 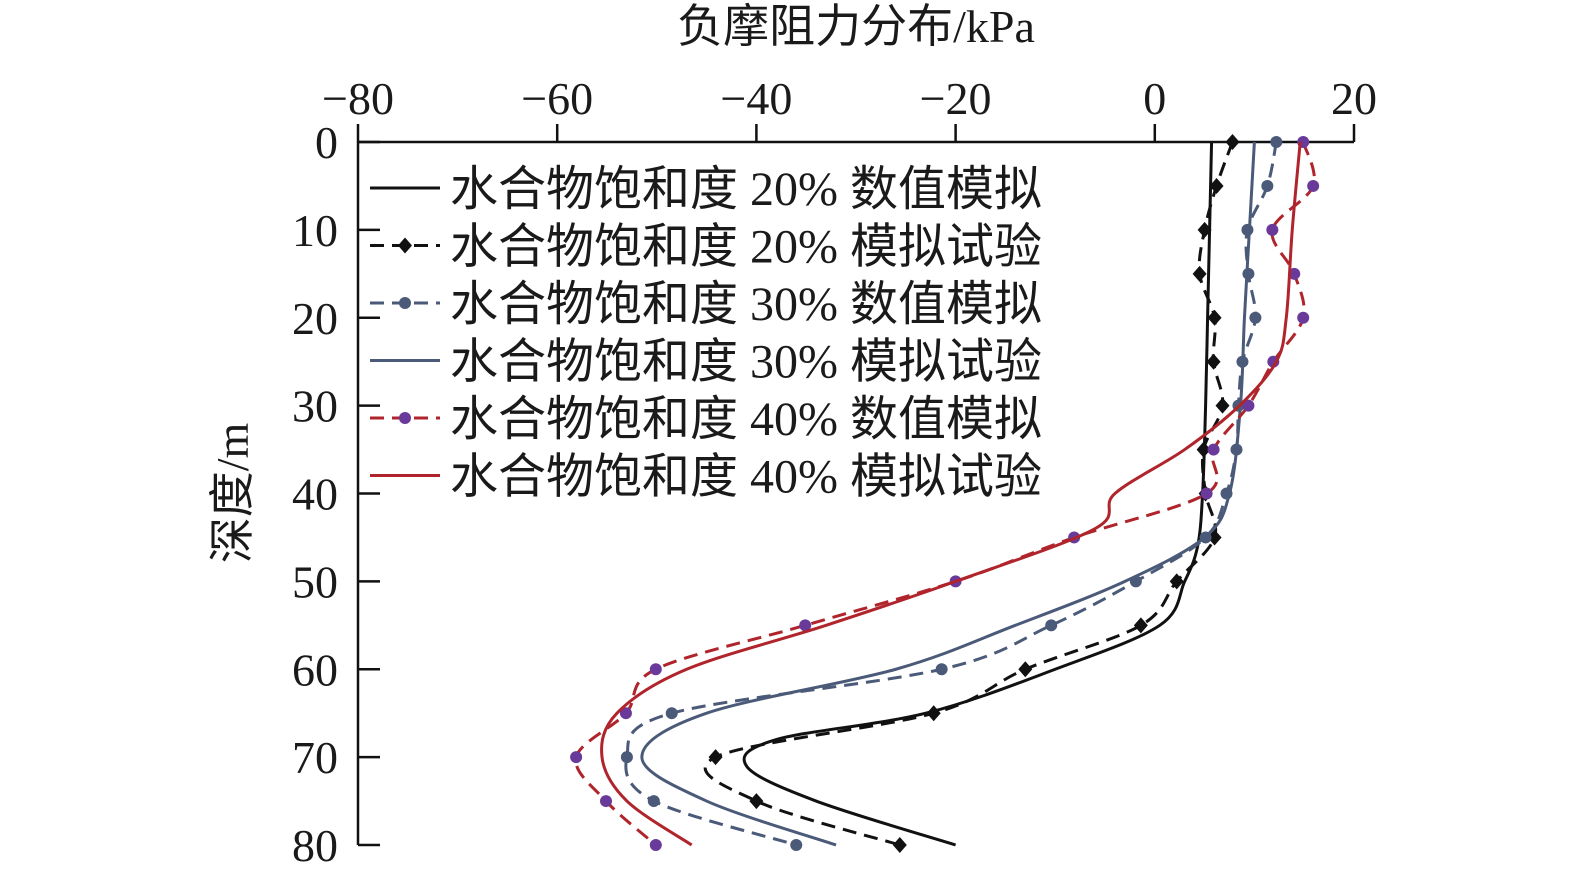 I want to click on y-tick-label: 30, so click(x=315, y=406).